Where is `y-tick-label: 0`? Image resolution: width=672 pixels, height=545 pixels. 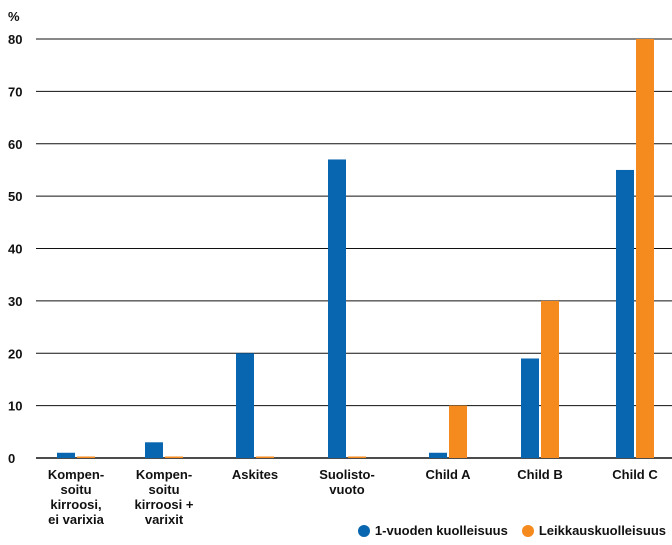
y-tick-label: 0 is located at coordinates (11, 458).